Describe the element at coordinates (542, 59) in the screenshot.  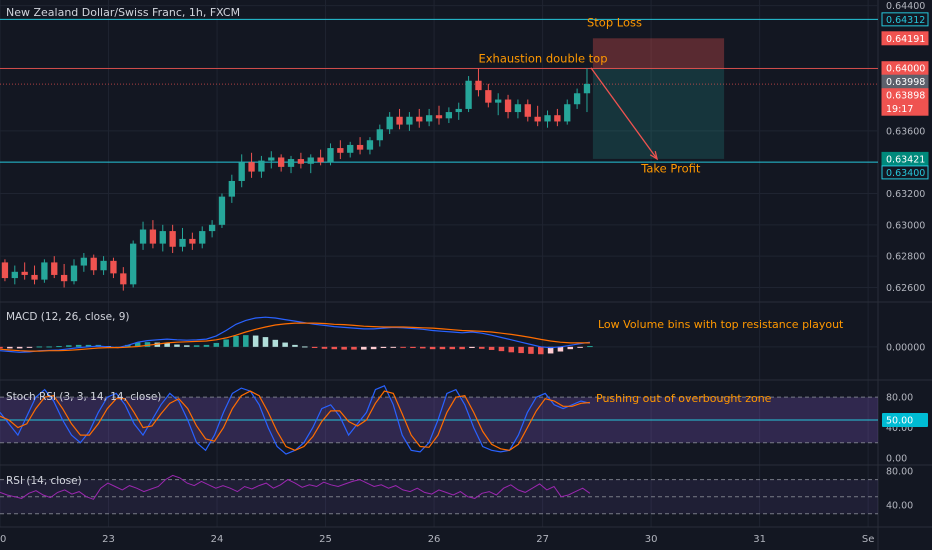
I see `price-annotation: Exhaustion double top` at that location.